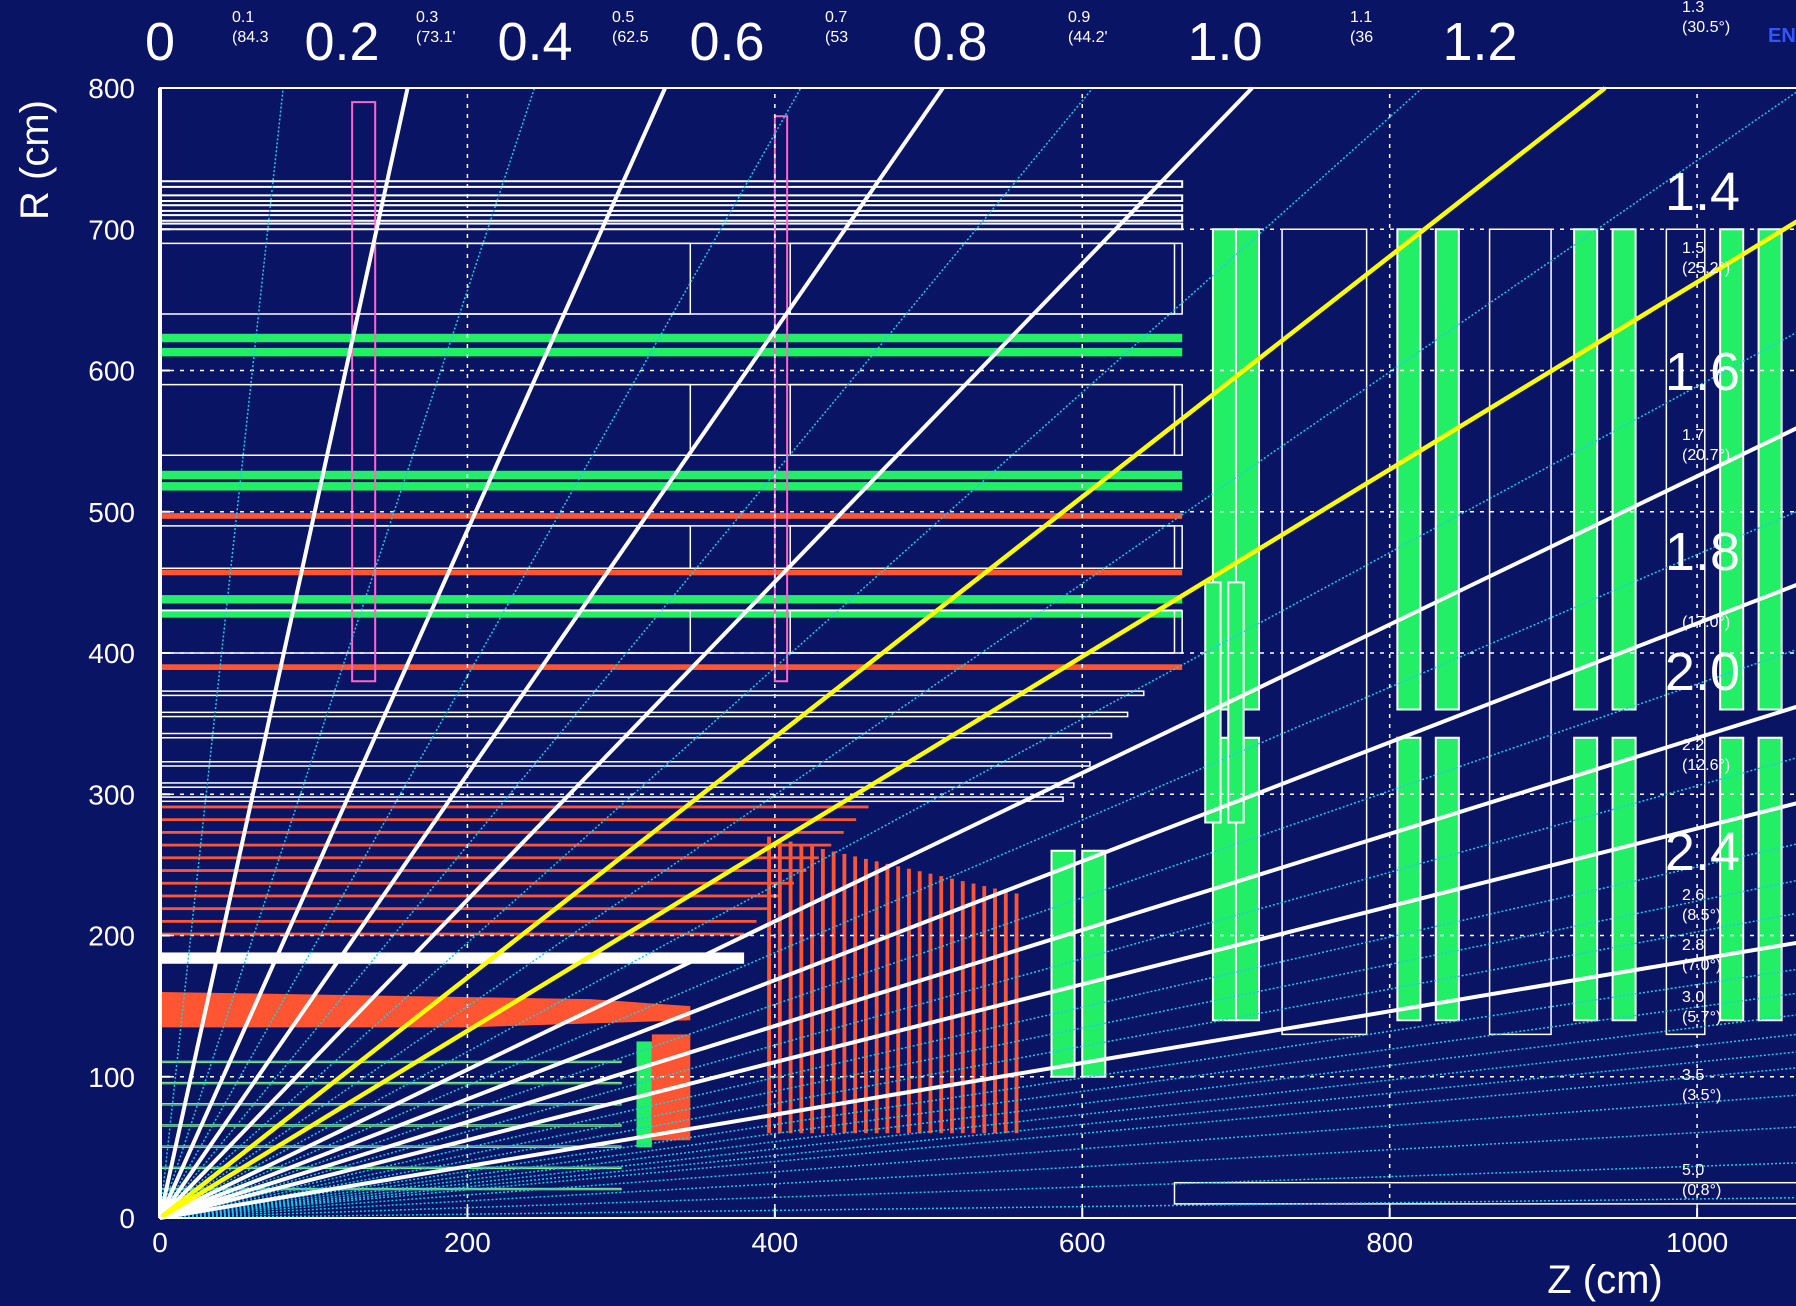 This screenshot has height=1306, width=1796. What do you see at coordinates (1361, 17) in the screenshot?
I see `eta-label-small: 1.1` at bounding box center [1361, 17].